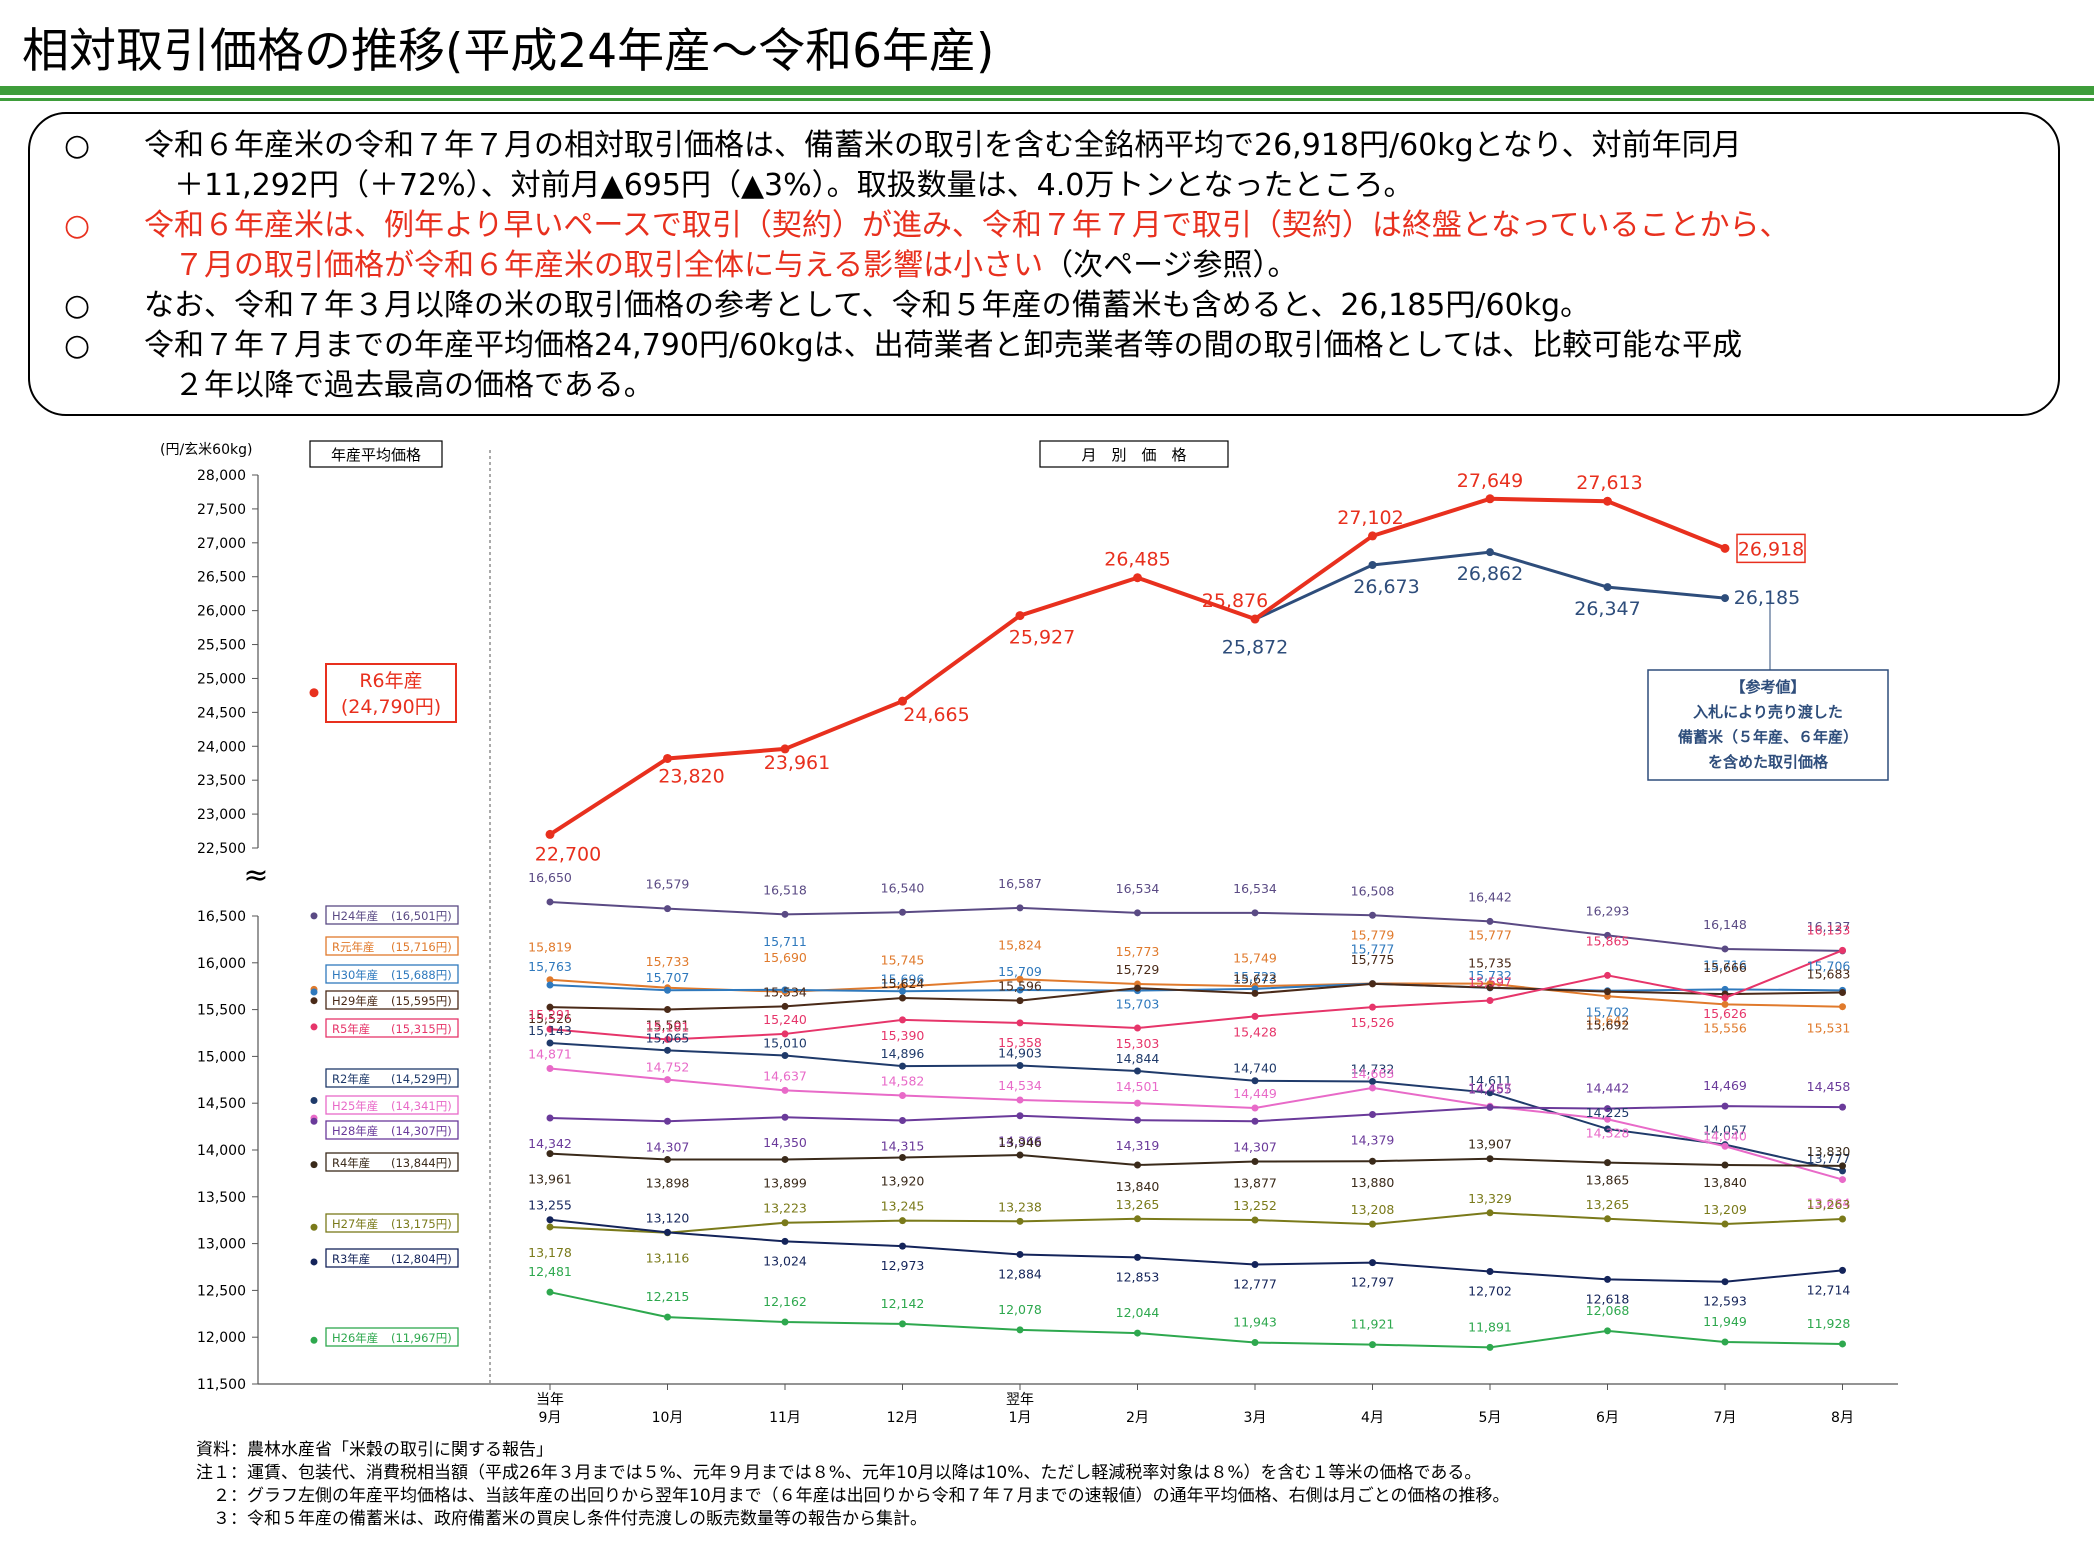 The image size is (2094, 1546). What do you see at coordinates (1020, 1206) in the screenshot?
I see `series-9-data-label: 13,238` at bounding box center [1020, 1206].